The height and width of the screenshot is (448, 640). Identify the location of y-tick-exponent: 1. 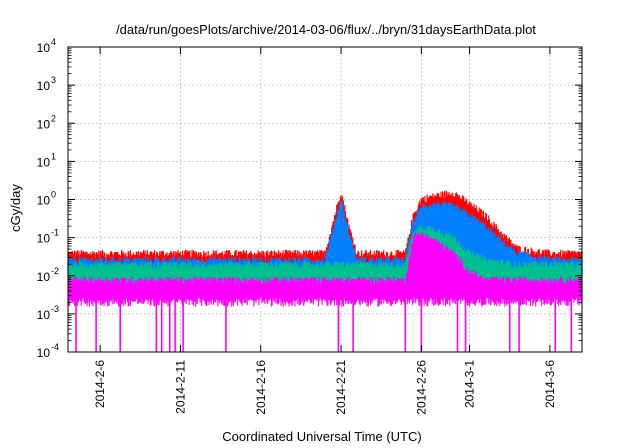
(53, 156).